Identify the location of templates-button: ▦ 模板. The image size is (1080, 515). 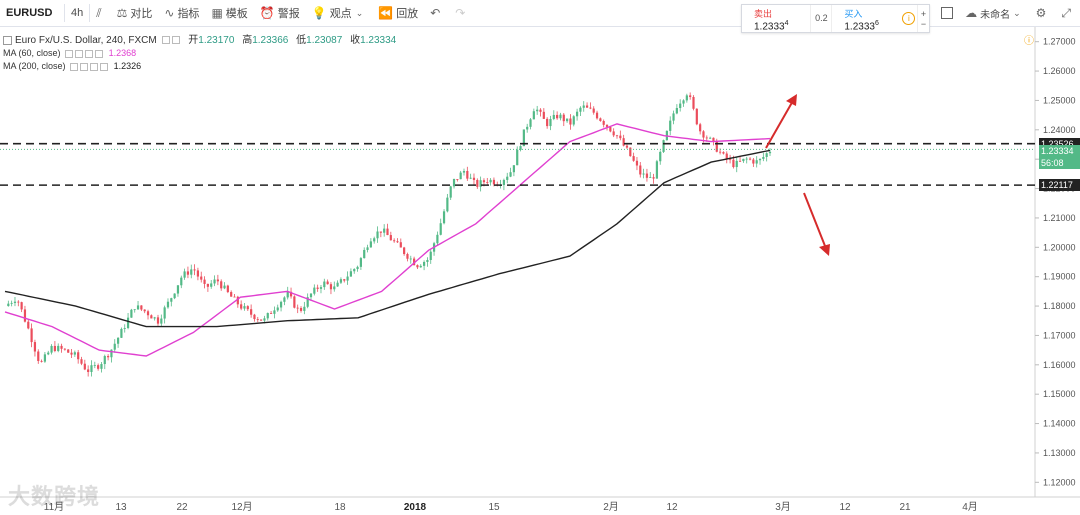
(229, 13).